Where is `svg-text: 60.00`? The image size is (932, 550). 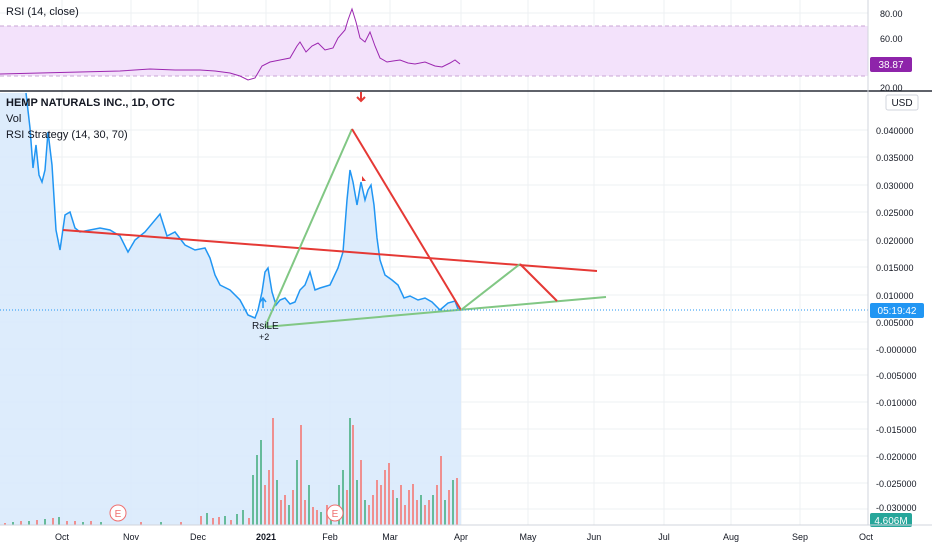
svg-text: 60.00 is located at coordinates (891, 39).